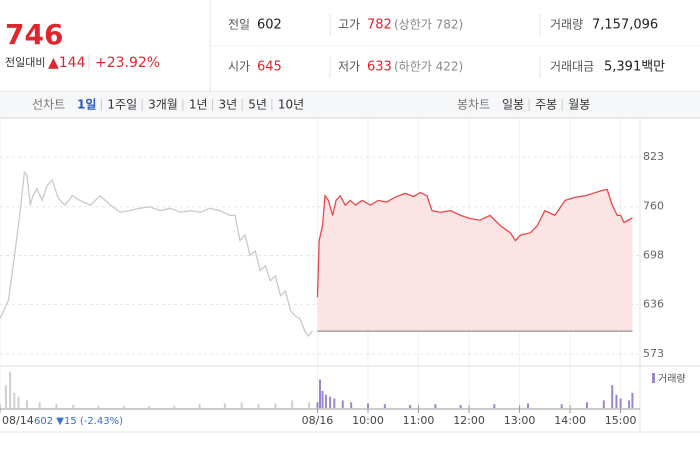 The image size is (700, 450). What do you see at coordinates (67, 63) in the screenshot?
I see `change: ▲144` at bounding box center [67, 63].